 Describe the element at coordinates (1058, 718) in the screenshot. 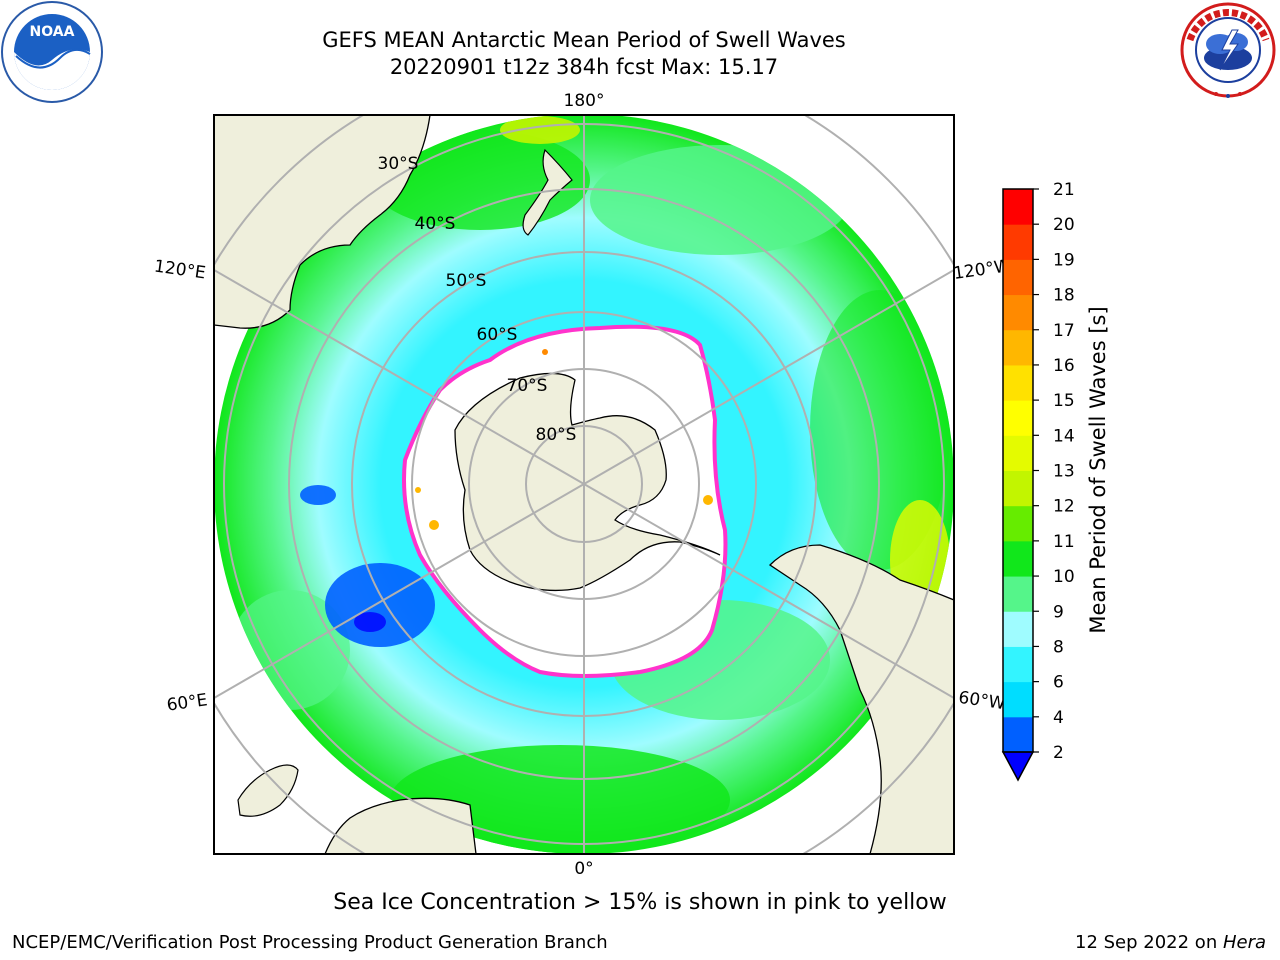

I see `colorbar-tick-label: 4` at that location.